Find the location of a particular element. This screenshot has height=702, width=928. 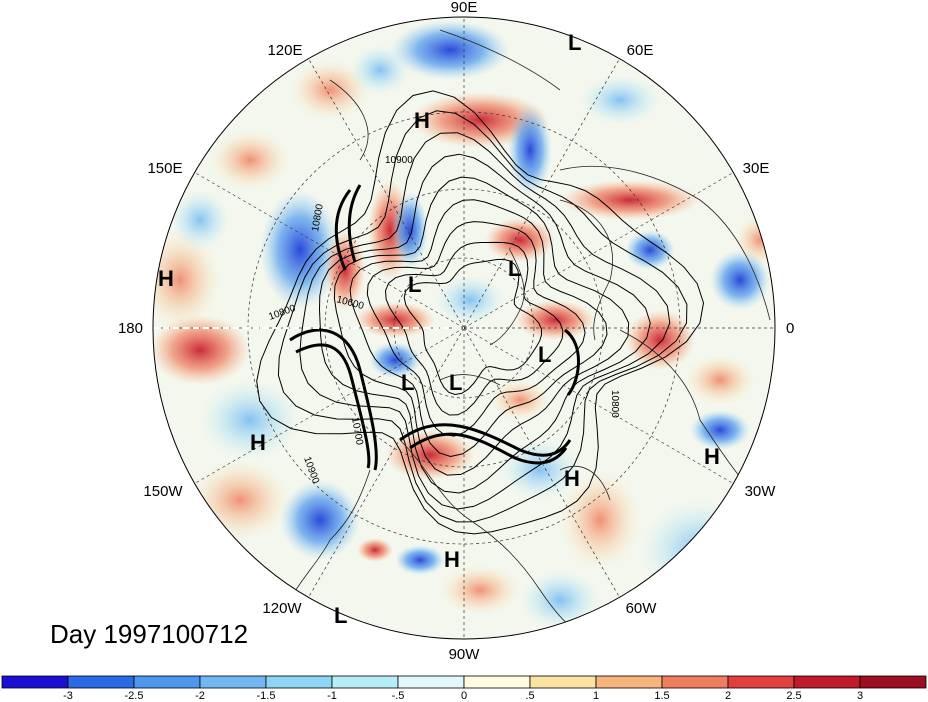

longitude-label-90w: 90W is located at coordinates (465, 654).